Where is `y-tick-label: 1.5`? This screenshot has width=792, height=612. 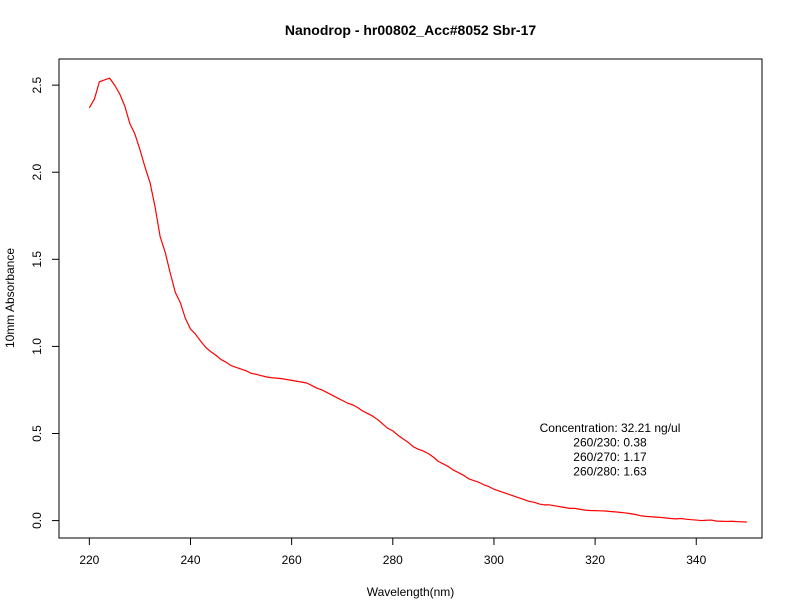
y-tick-label: 1.5 is located at coordinates (37, 259).